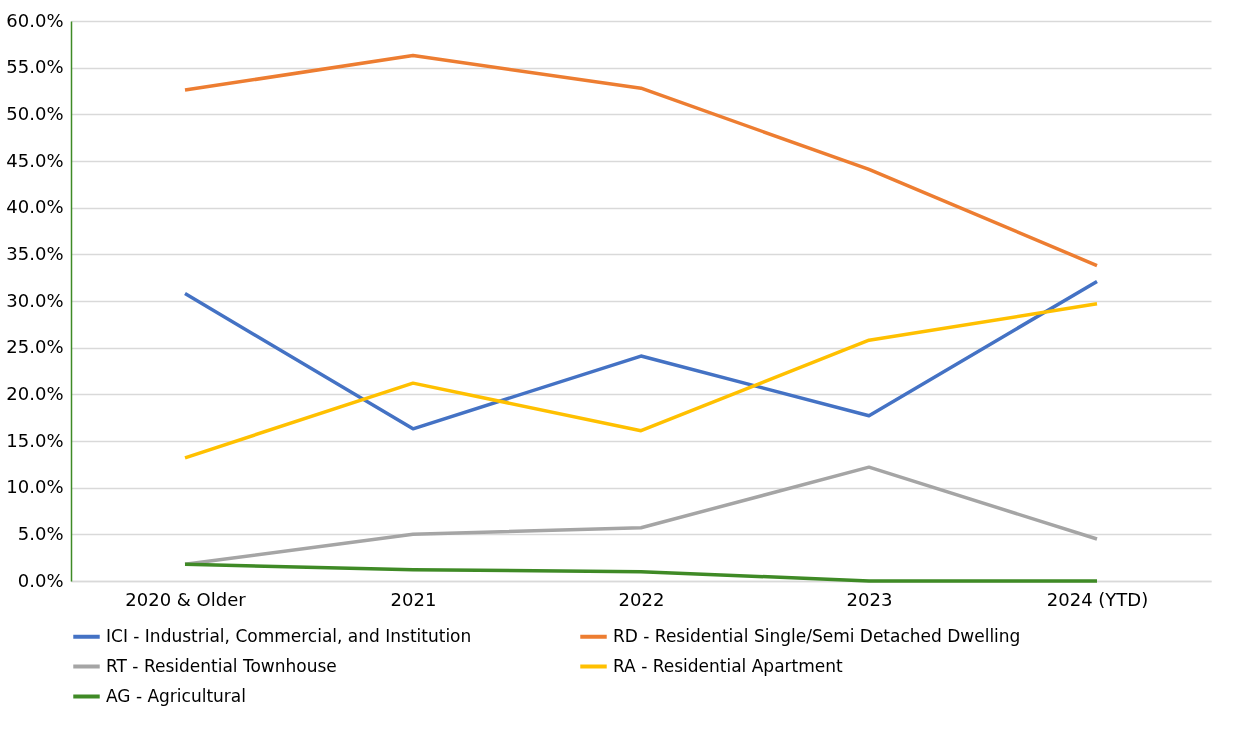 The width and height of the screenshot is (1259, 755). I want to click on y-tick-label: 0.0%, so click(40, 580).